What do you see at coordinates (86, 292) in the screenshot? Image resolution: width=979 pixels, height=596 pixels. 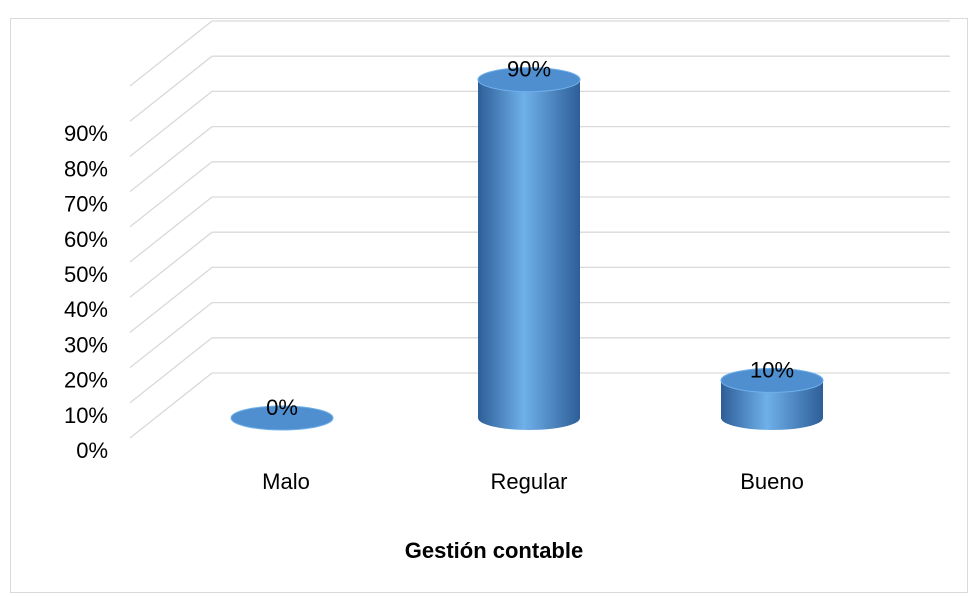 I see `y-axis-ticks: 0% 10% 20% 30% 40% 50% 60% 70% 80% 90%` at bounding box center [86, 292].